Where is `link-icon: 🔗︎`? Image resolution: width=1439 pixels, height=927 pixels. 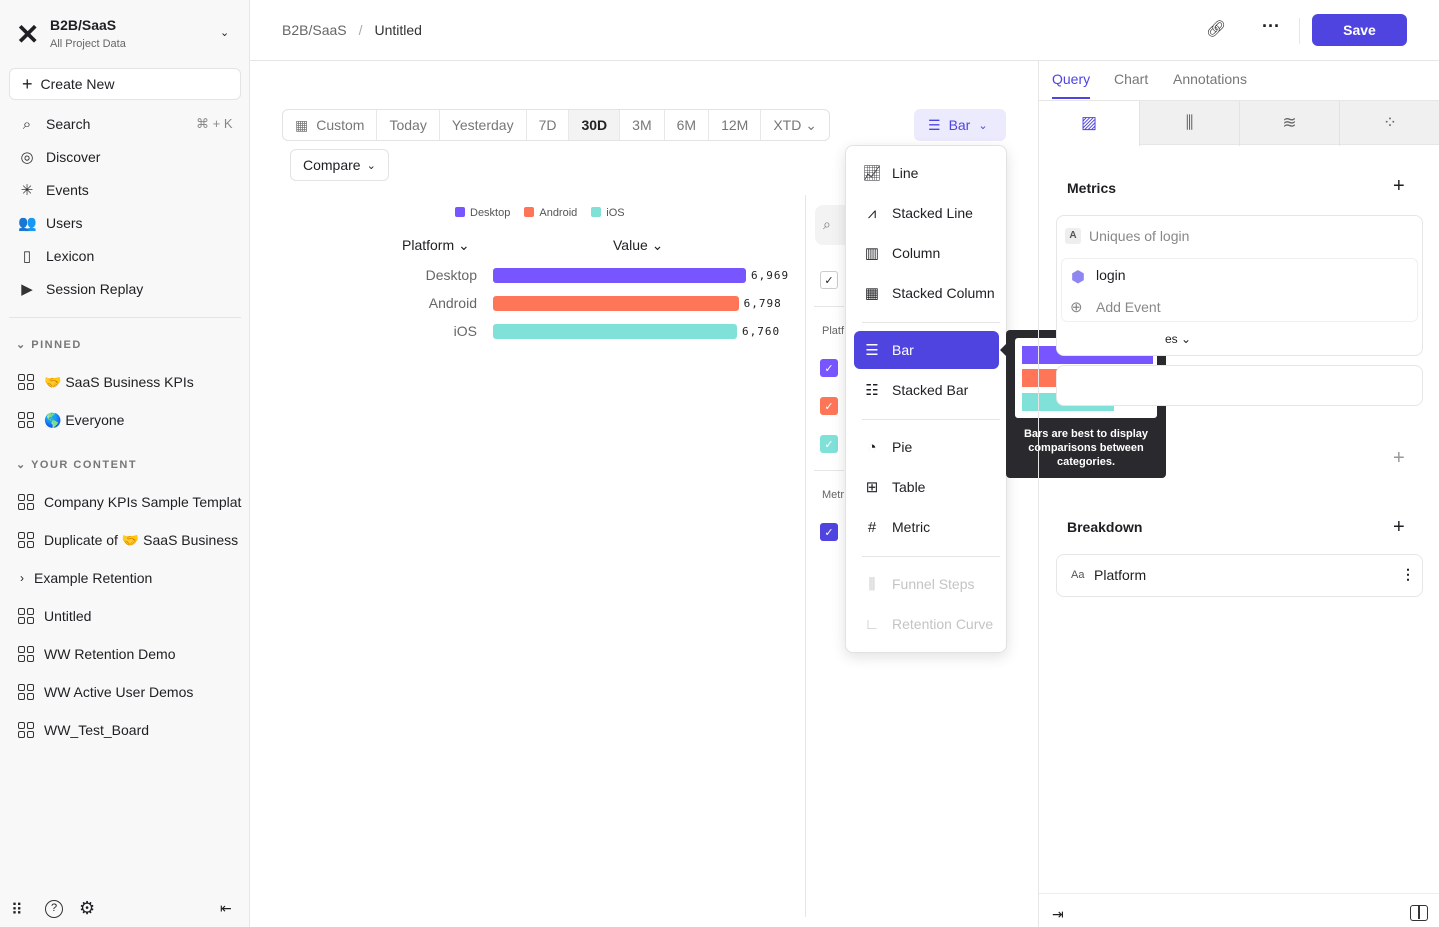 link-icon: 🔗︎ is located at coordinates (1216, 29).